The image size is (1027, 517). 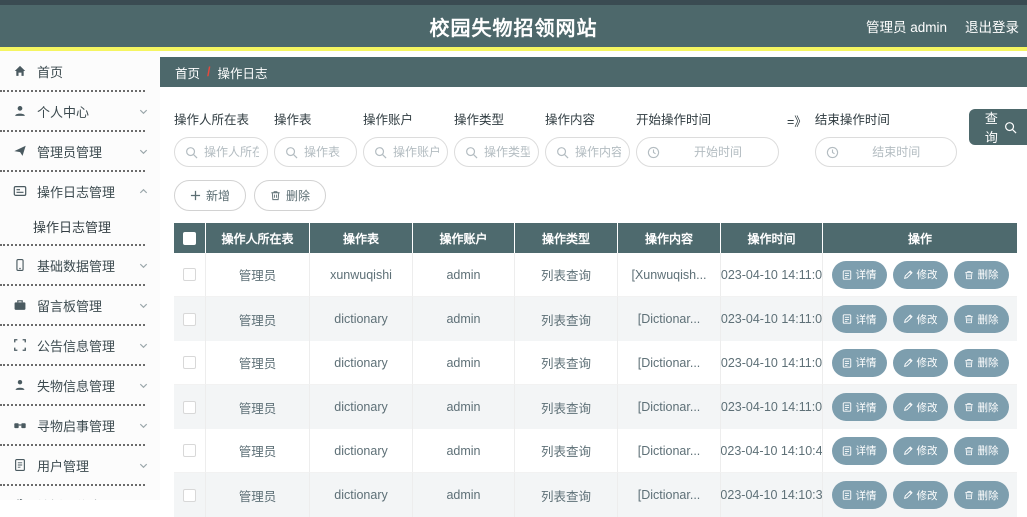 I want to click on sidebar-item-label: 留言板管理, so click(x=87, y=305).